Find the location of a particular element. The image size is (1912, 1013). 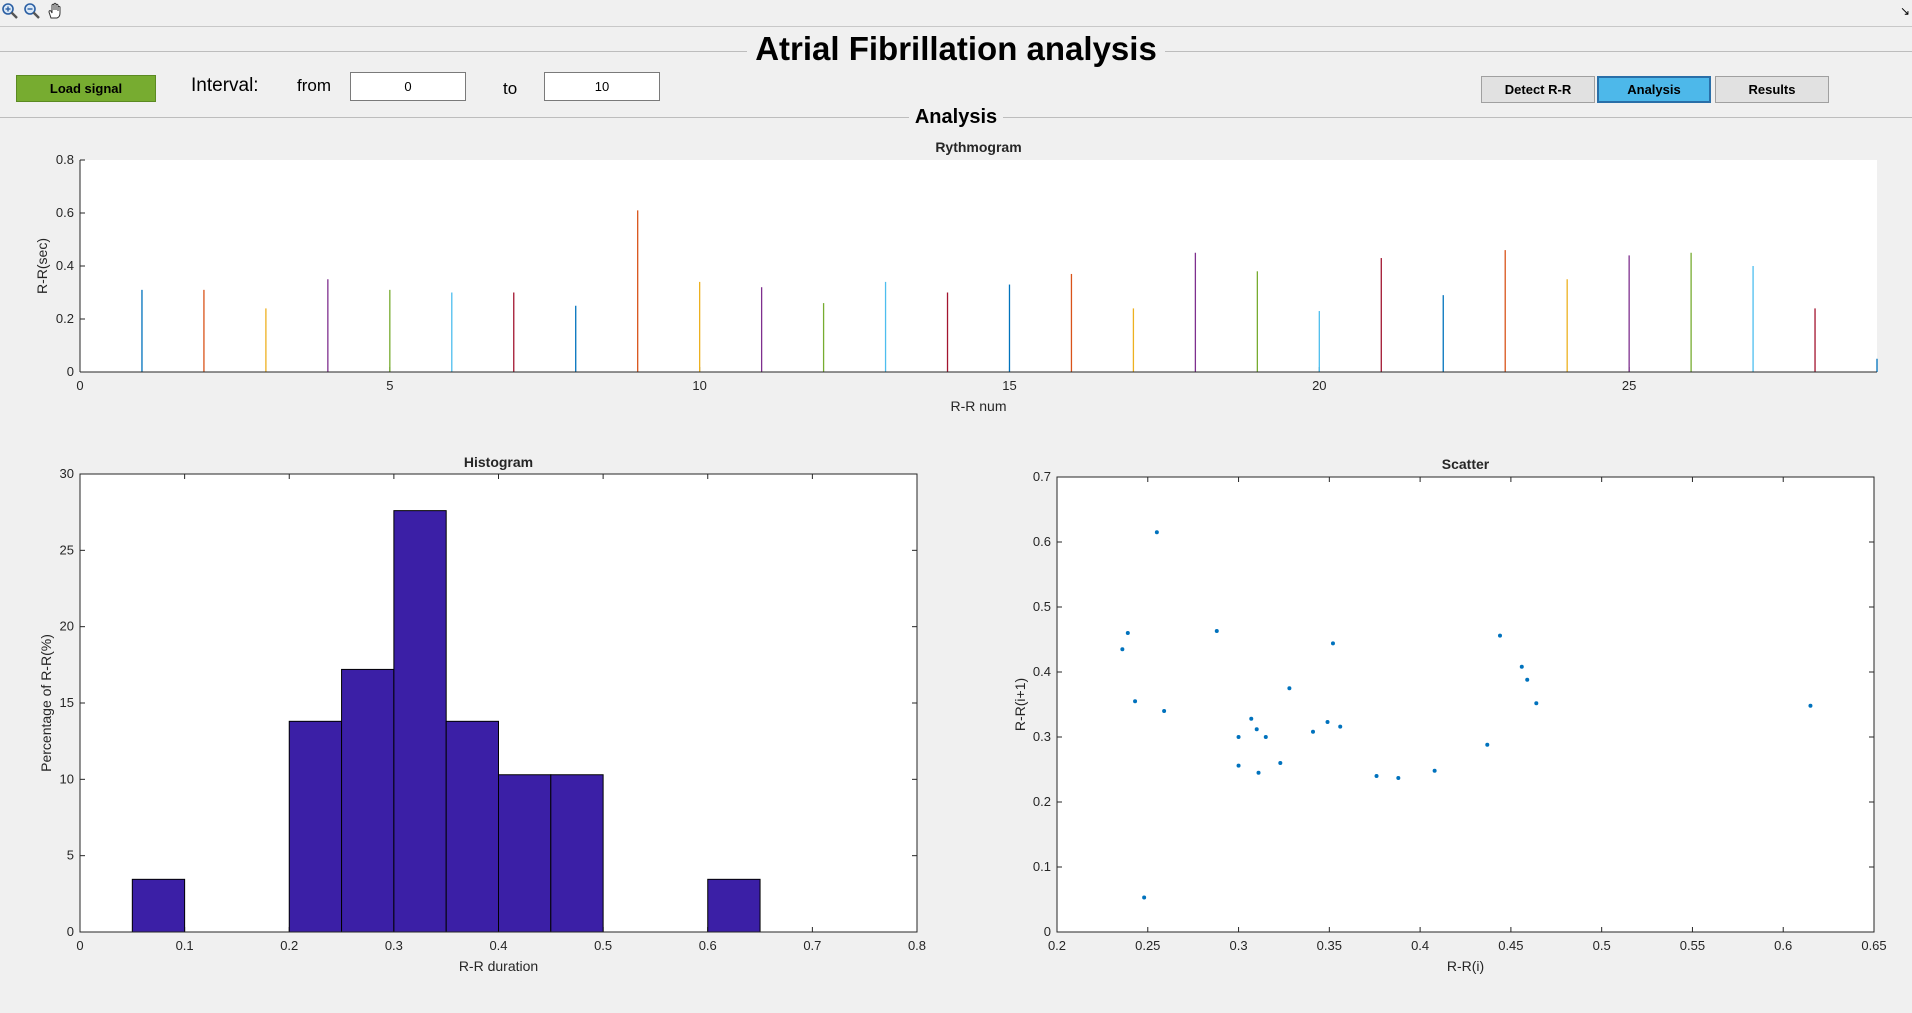

load-signal-button: Load signal is located at coordinates (86, 88).